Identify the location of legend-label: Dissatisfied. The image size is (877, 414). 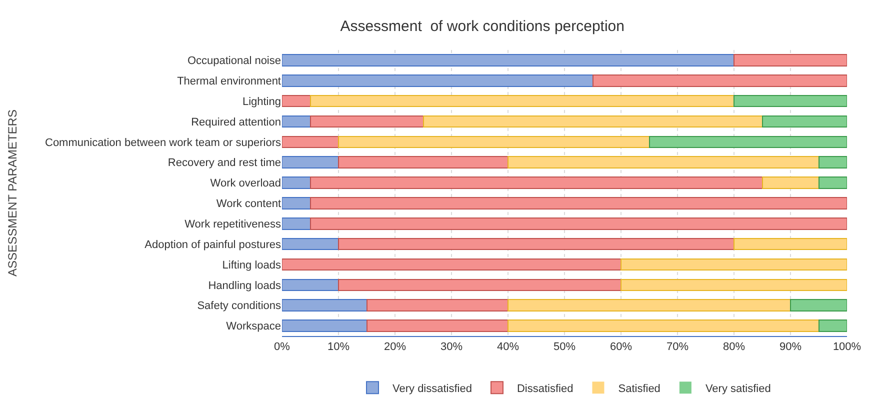
(545, 388).